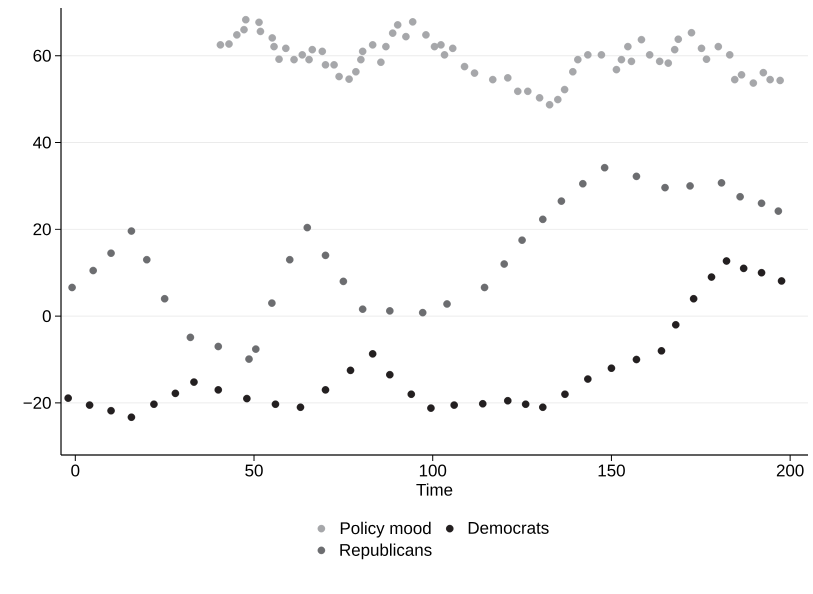 The width and height of the screenshot is (813, 594). Describe the element at coordinates (37, 402) in the screenshot. I see `y-tick-label: −20` at that location.